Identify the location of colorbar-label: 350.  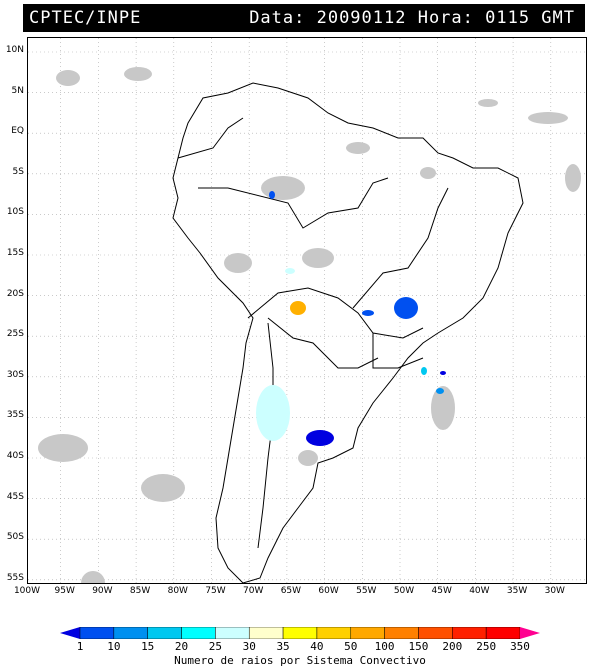
(520, 646).